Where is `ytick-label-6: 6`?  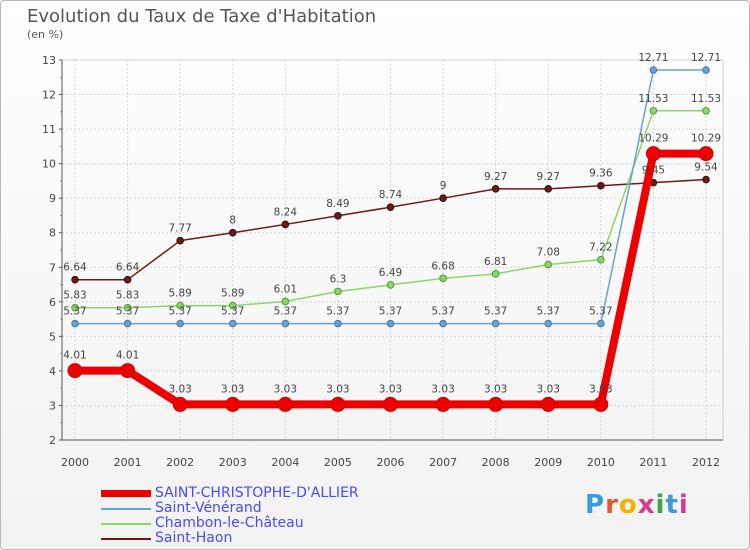 ytick-label-6: 6 is located at coordinates (52, 302).